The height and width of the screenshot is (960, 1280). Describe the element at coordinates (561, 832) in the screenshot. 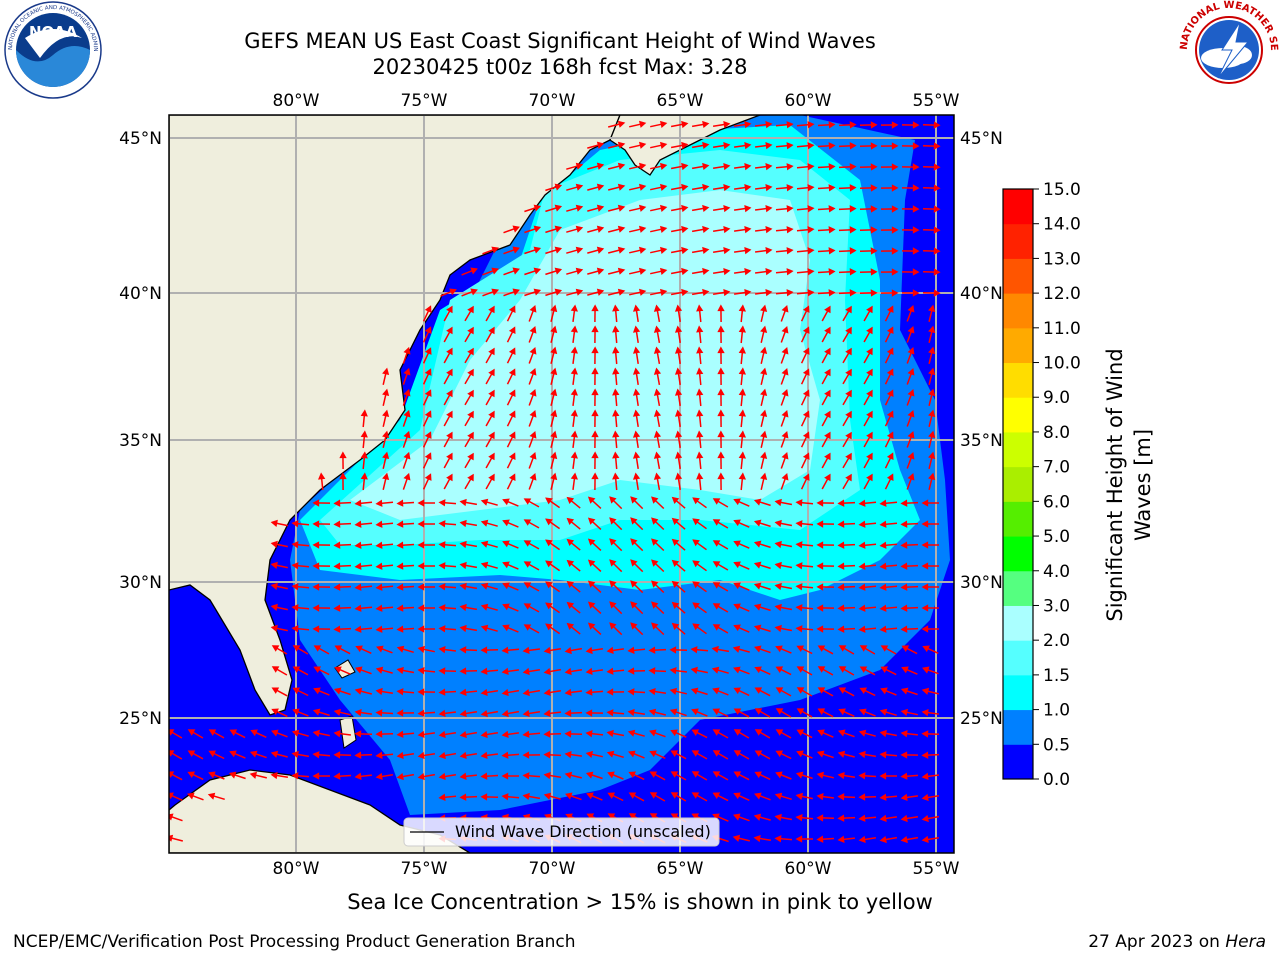

I see `arrow-legend: Wind Wave Direction (unscaled)` at that location.